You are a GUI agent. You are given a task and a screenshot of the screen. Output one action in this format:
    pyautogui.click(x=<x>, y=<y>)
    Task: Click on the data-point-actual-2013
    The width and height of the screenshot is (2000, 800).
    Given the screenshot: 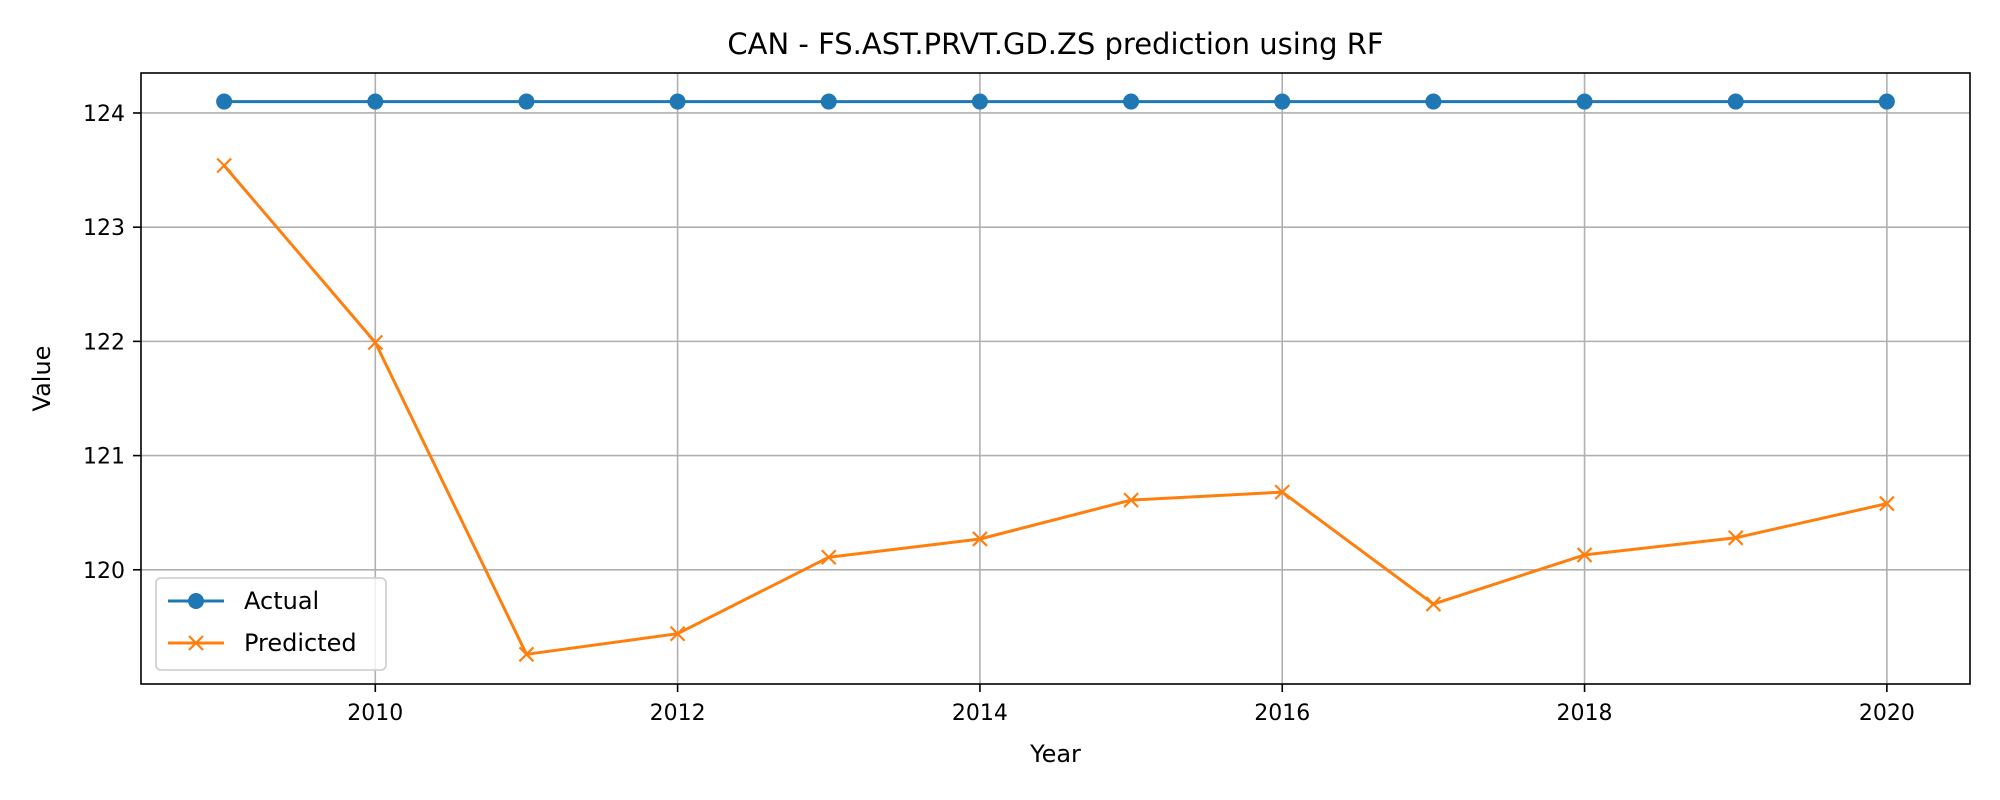 What is the action you would take?
    pyautogui.click(x=828, y=101)
    